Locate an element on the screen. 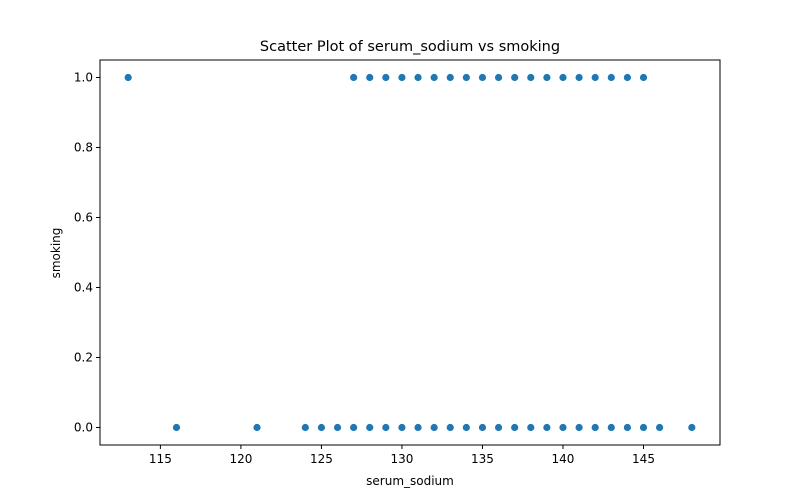 This screenshot has height=504, width=800. x-tick-label: 125 is located at coordinates (321, 459).